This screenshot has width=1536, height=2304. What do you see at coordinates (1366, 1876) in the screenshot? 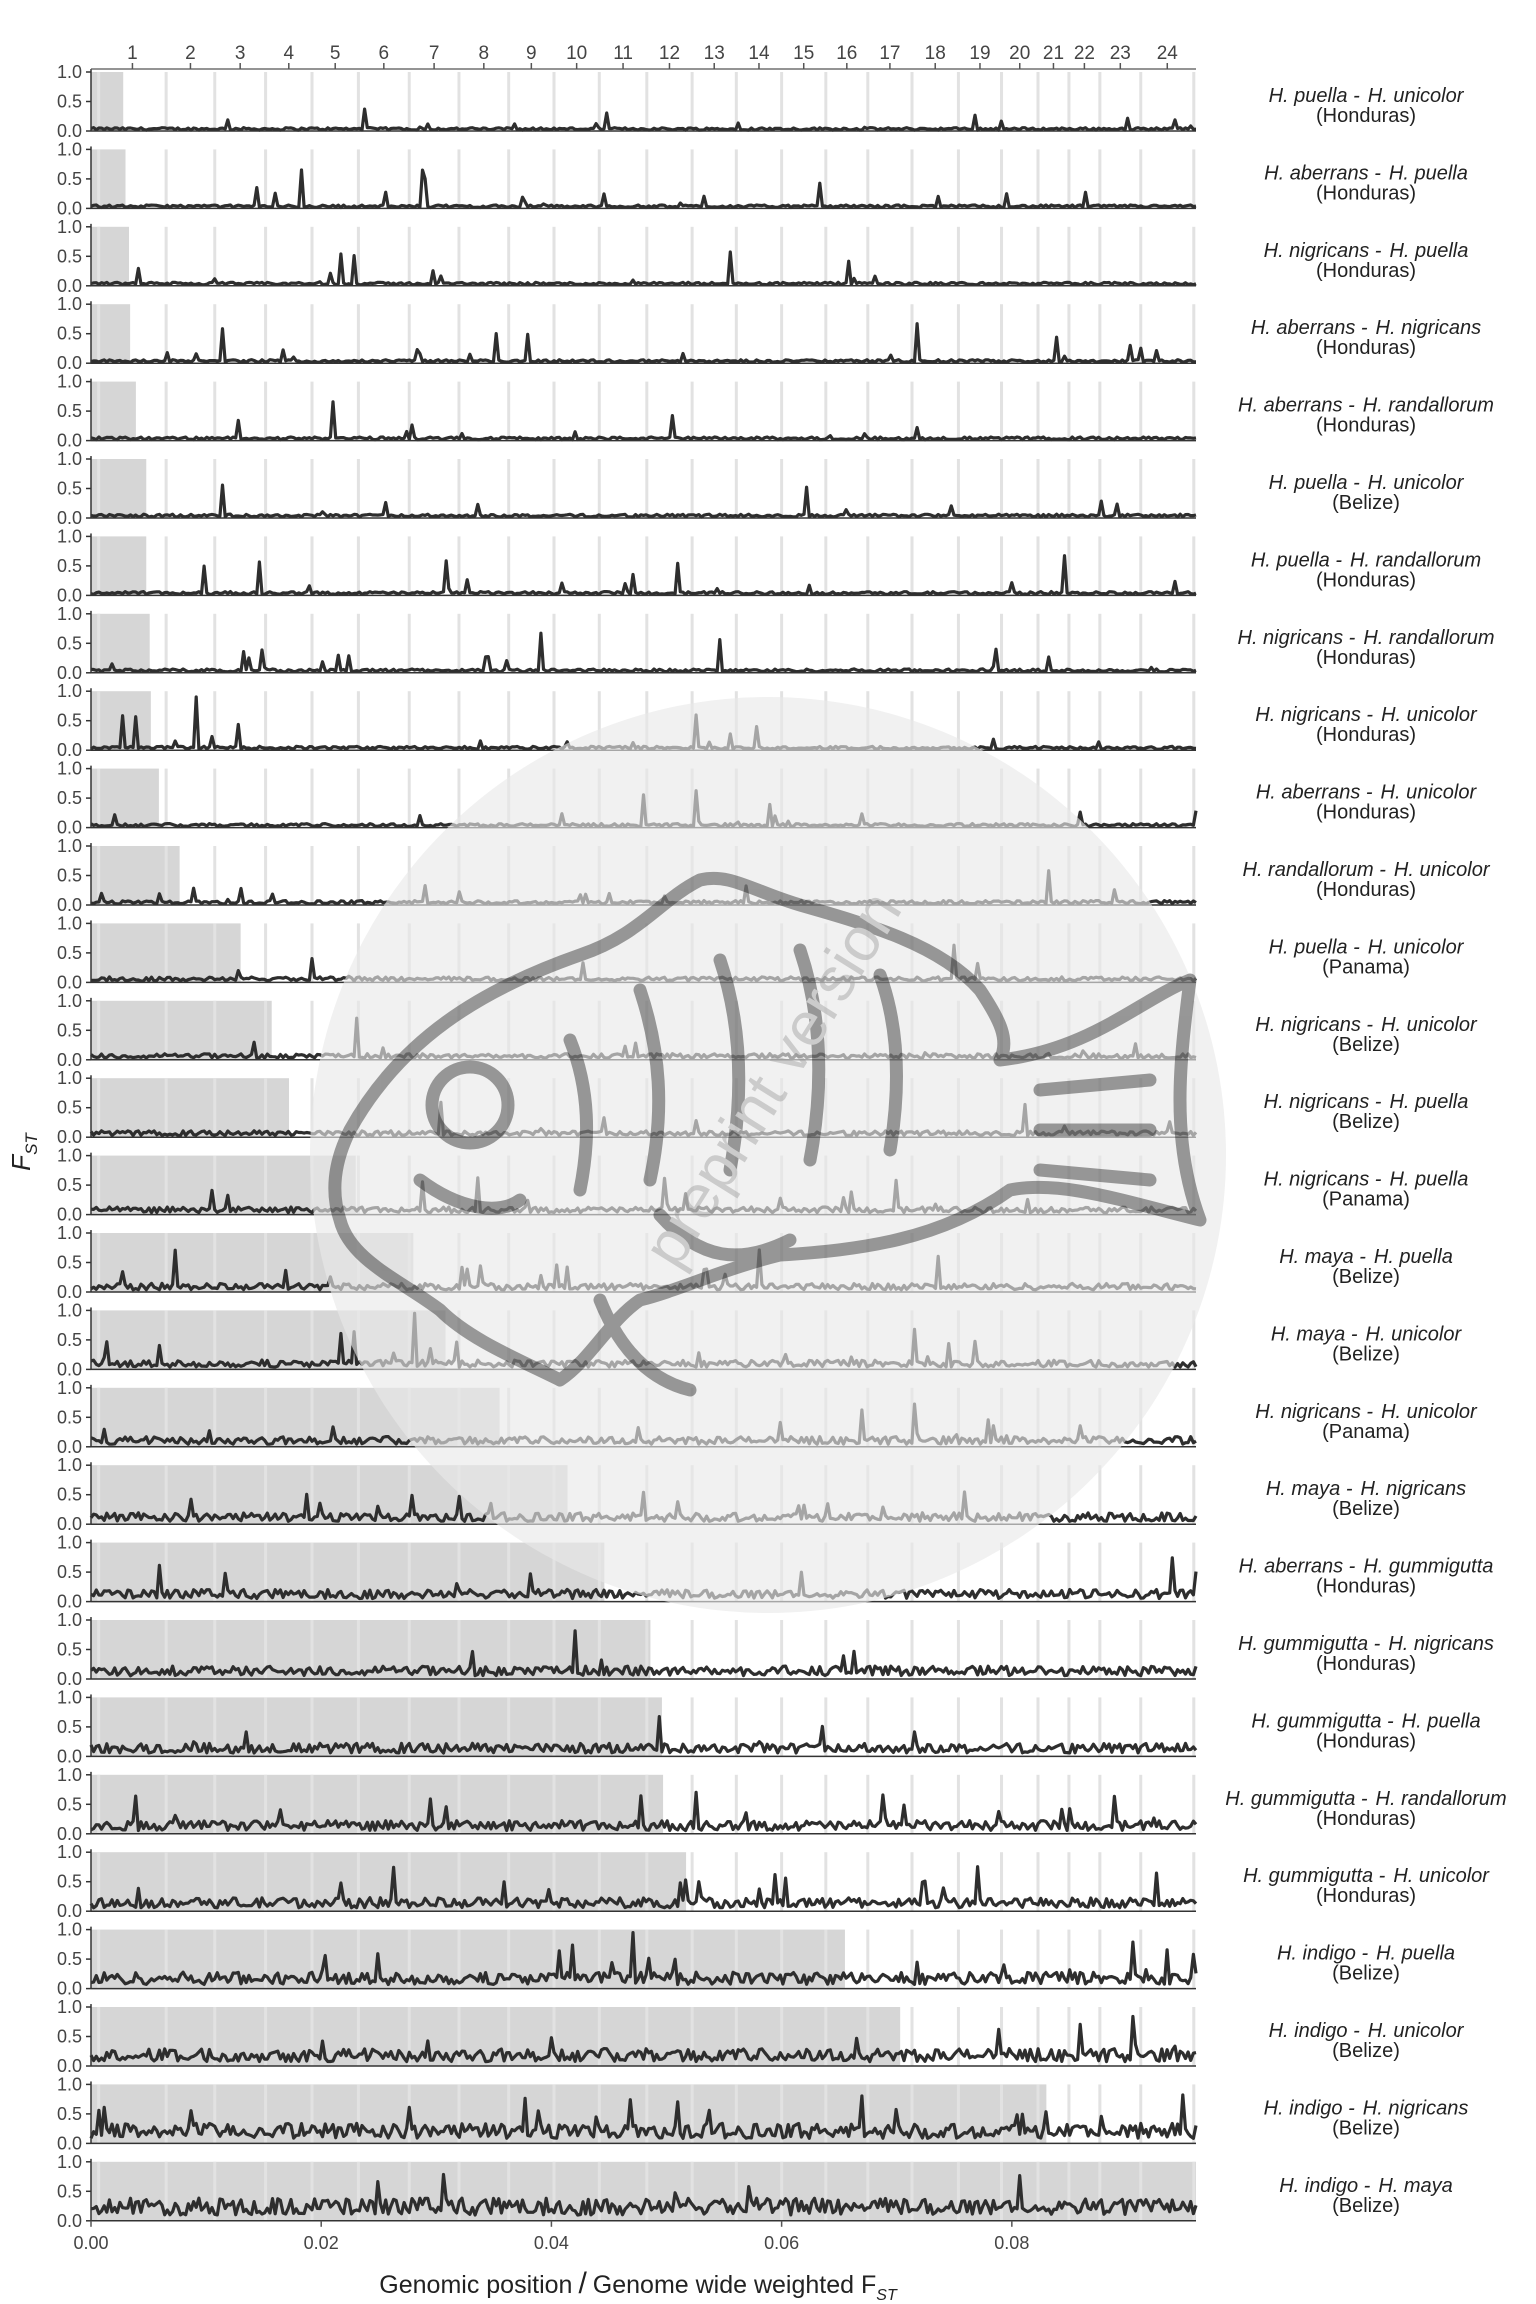
I see `panel-label-species: H. gummigutta - H. unicolor` at bounding box center [1366, 1876].